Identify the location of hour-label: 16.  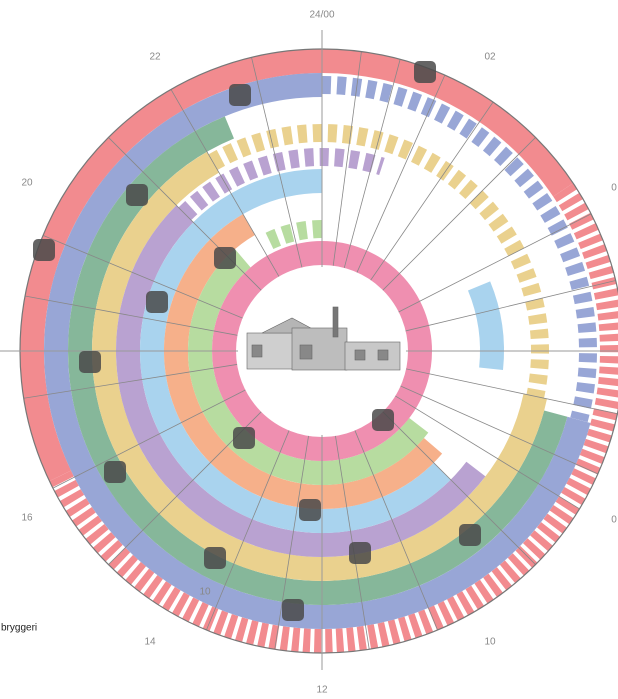
(27, 518).